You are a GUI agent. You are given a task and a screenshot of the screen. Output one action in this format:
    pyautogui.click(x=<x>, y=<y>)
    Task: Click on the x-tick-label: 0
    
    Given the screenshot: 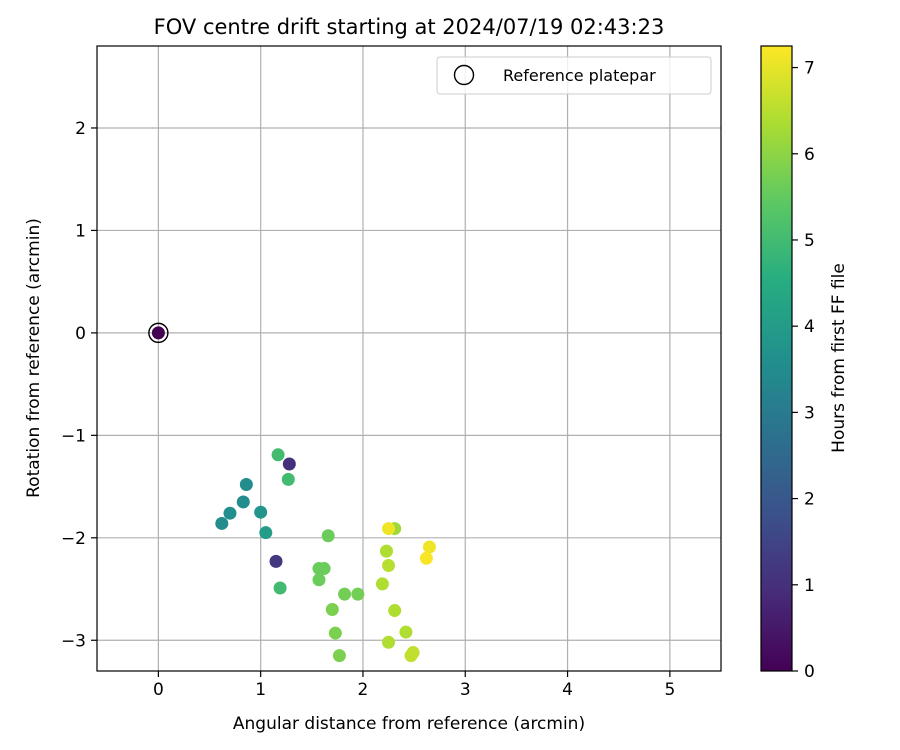 What is the action you would take?
    pyautogui.click(x=158, y=690)
    